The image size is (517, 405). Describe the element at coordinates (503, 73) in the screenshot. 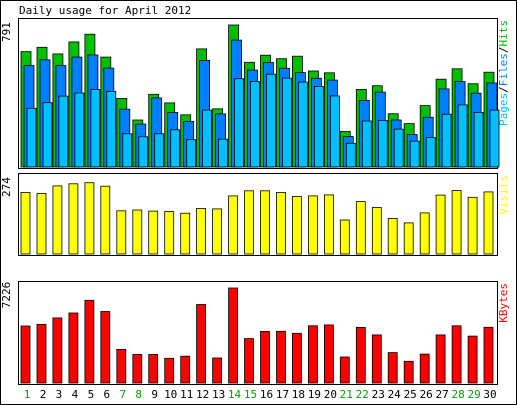

I see `legend-hits: Pages/Files/Hits` at that location.